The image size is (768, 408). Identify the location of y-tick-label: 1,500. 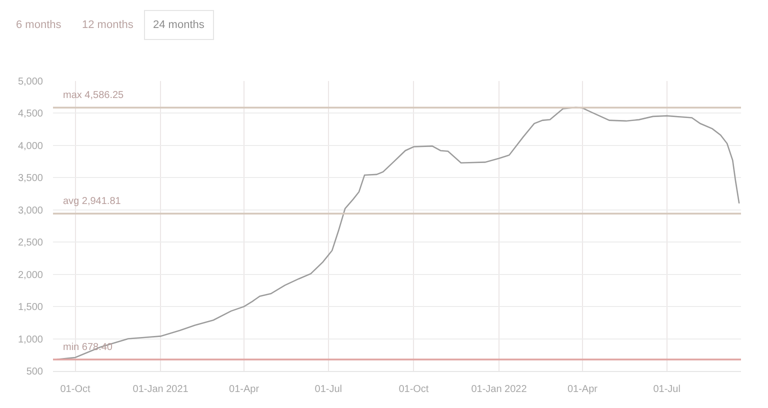
(31, 308).